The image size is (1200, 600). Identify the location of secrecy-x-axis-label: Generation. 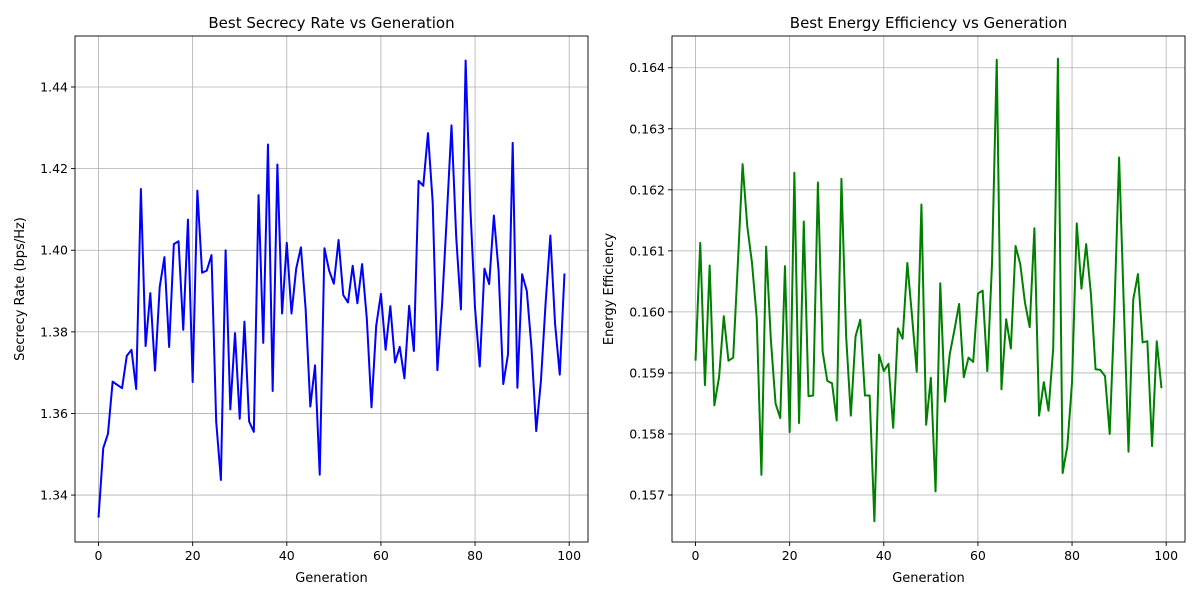
(331, 578).